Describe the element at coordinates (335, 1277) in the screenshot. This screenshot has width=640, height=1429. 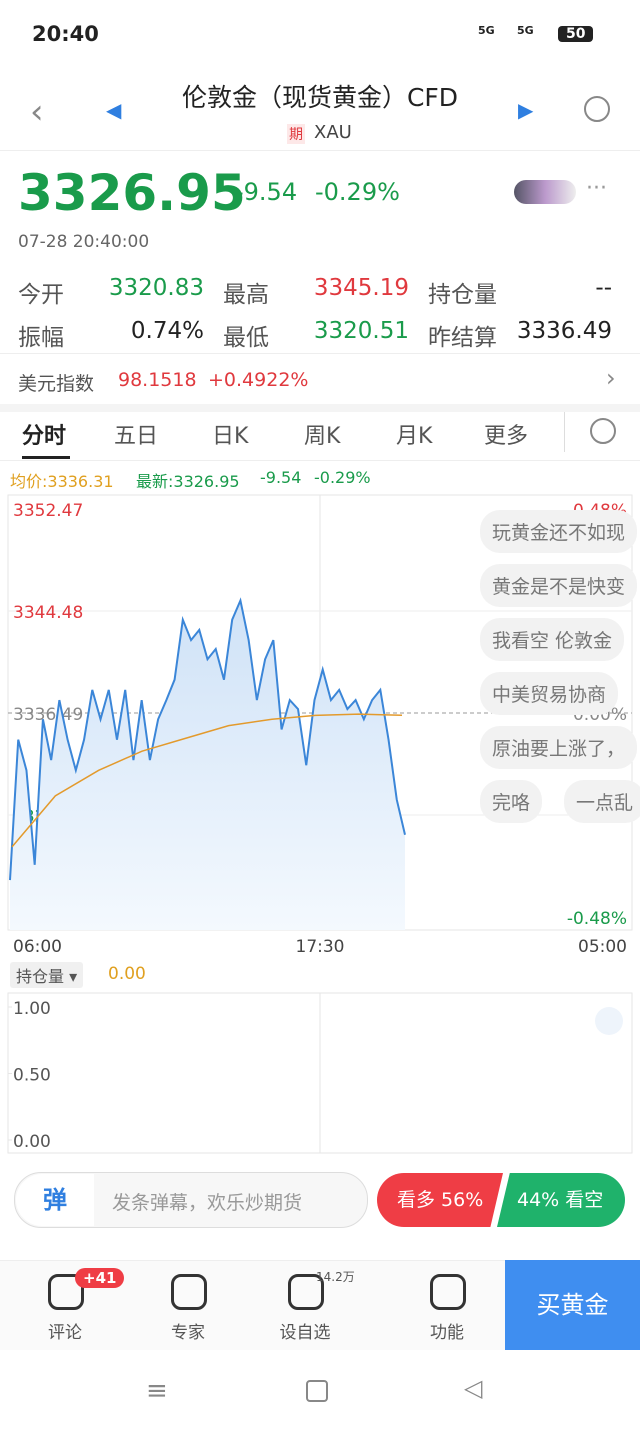
I see `nav-badge: 14.2万` at that location.